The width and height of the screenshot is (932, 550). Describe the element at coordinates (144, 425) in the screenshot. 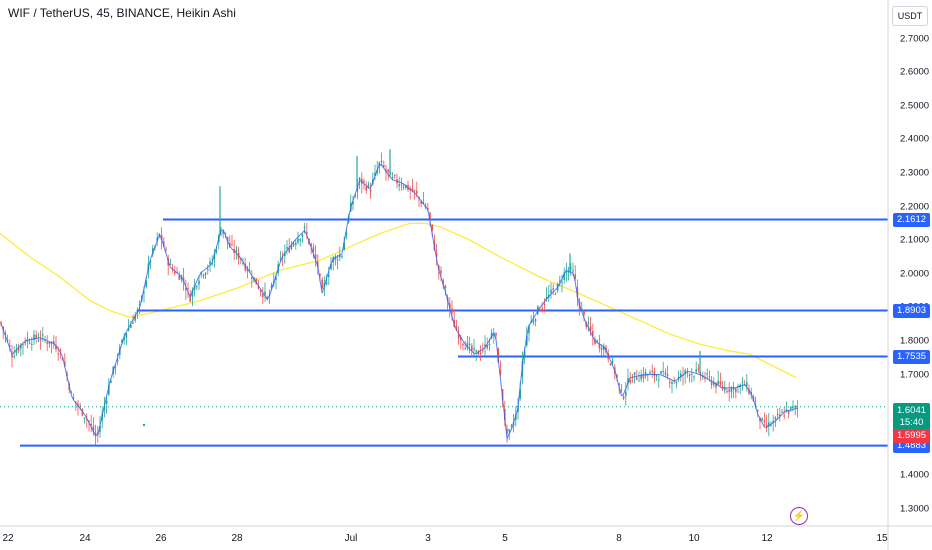

I see `marker-dot` at that location.